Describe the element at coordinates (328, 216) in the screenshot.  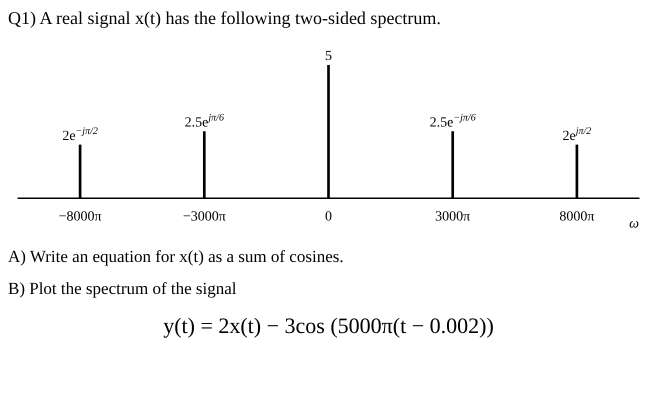
I see `x-tick-label: 0` at that location.